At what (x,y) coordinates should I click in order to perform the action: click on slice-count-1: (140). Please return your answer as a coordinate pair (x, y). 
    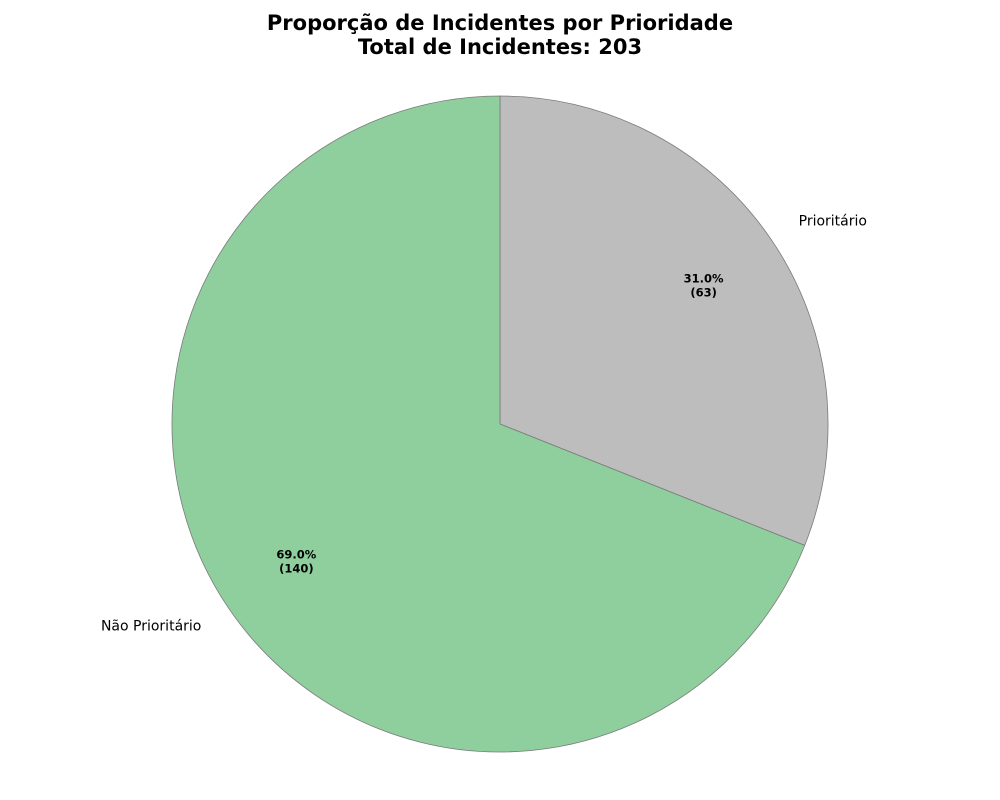
    Looking at the image, I should click on (296, 569).